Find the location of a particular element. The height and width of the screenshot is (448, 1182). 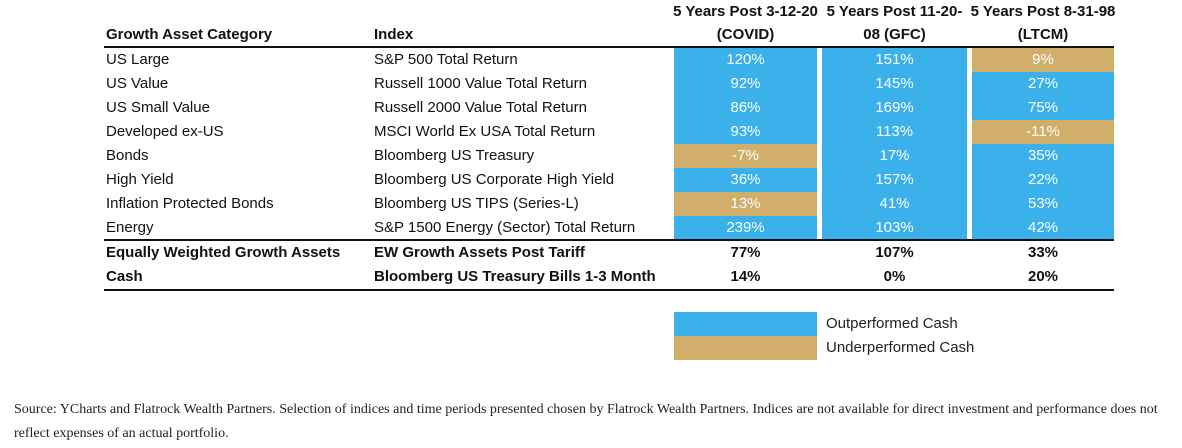

summary-cell: Equally Weighted Growth Assets is located at coordinates (223, 252).